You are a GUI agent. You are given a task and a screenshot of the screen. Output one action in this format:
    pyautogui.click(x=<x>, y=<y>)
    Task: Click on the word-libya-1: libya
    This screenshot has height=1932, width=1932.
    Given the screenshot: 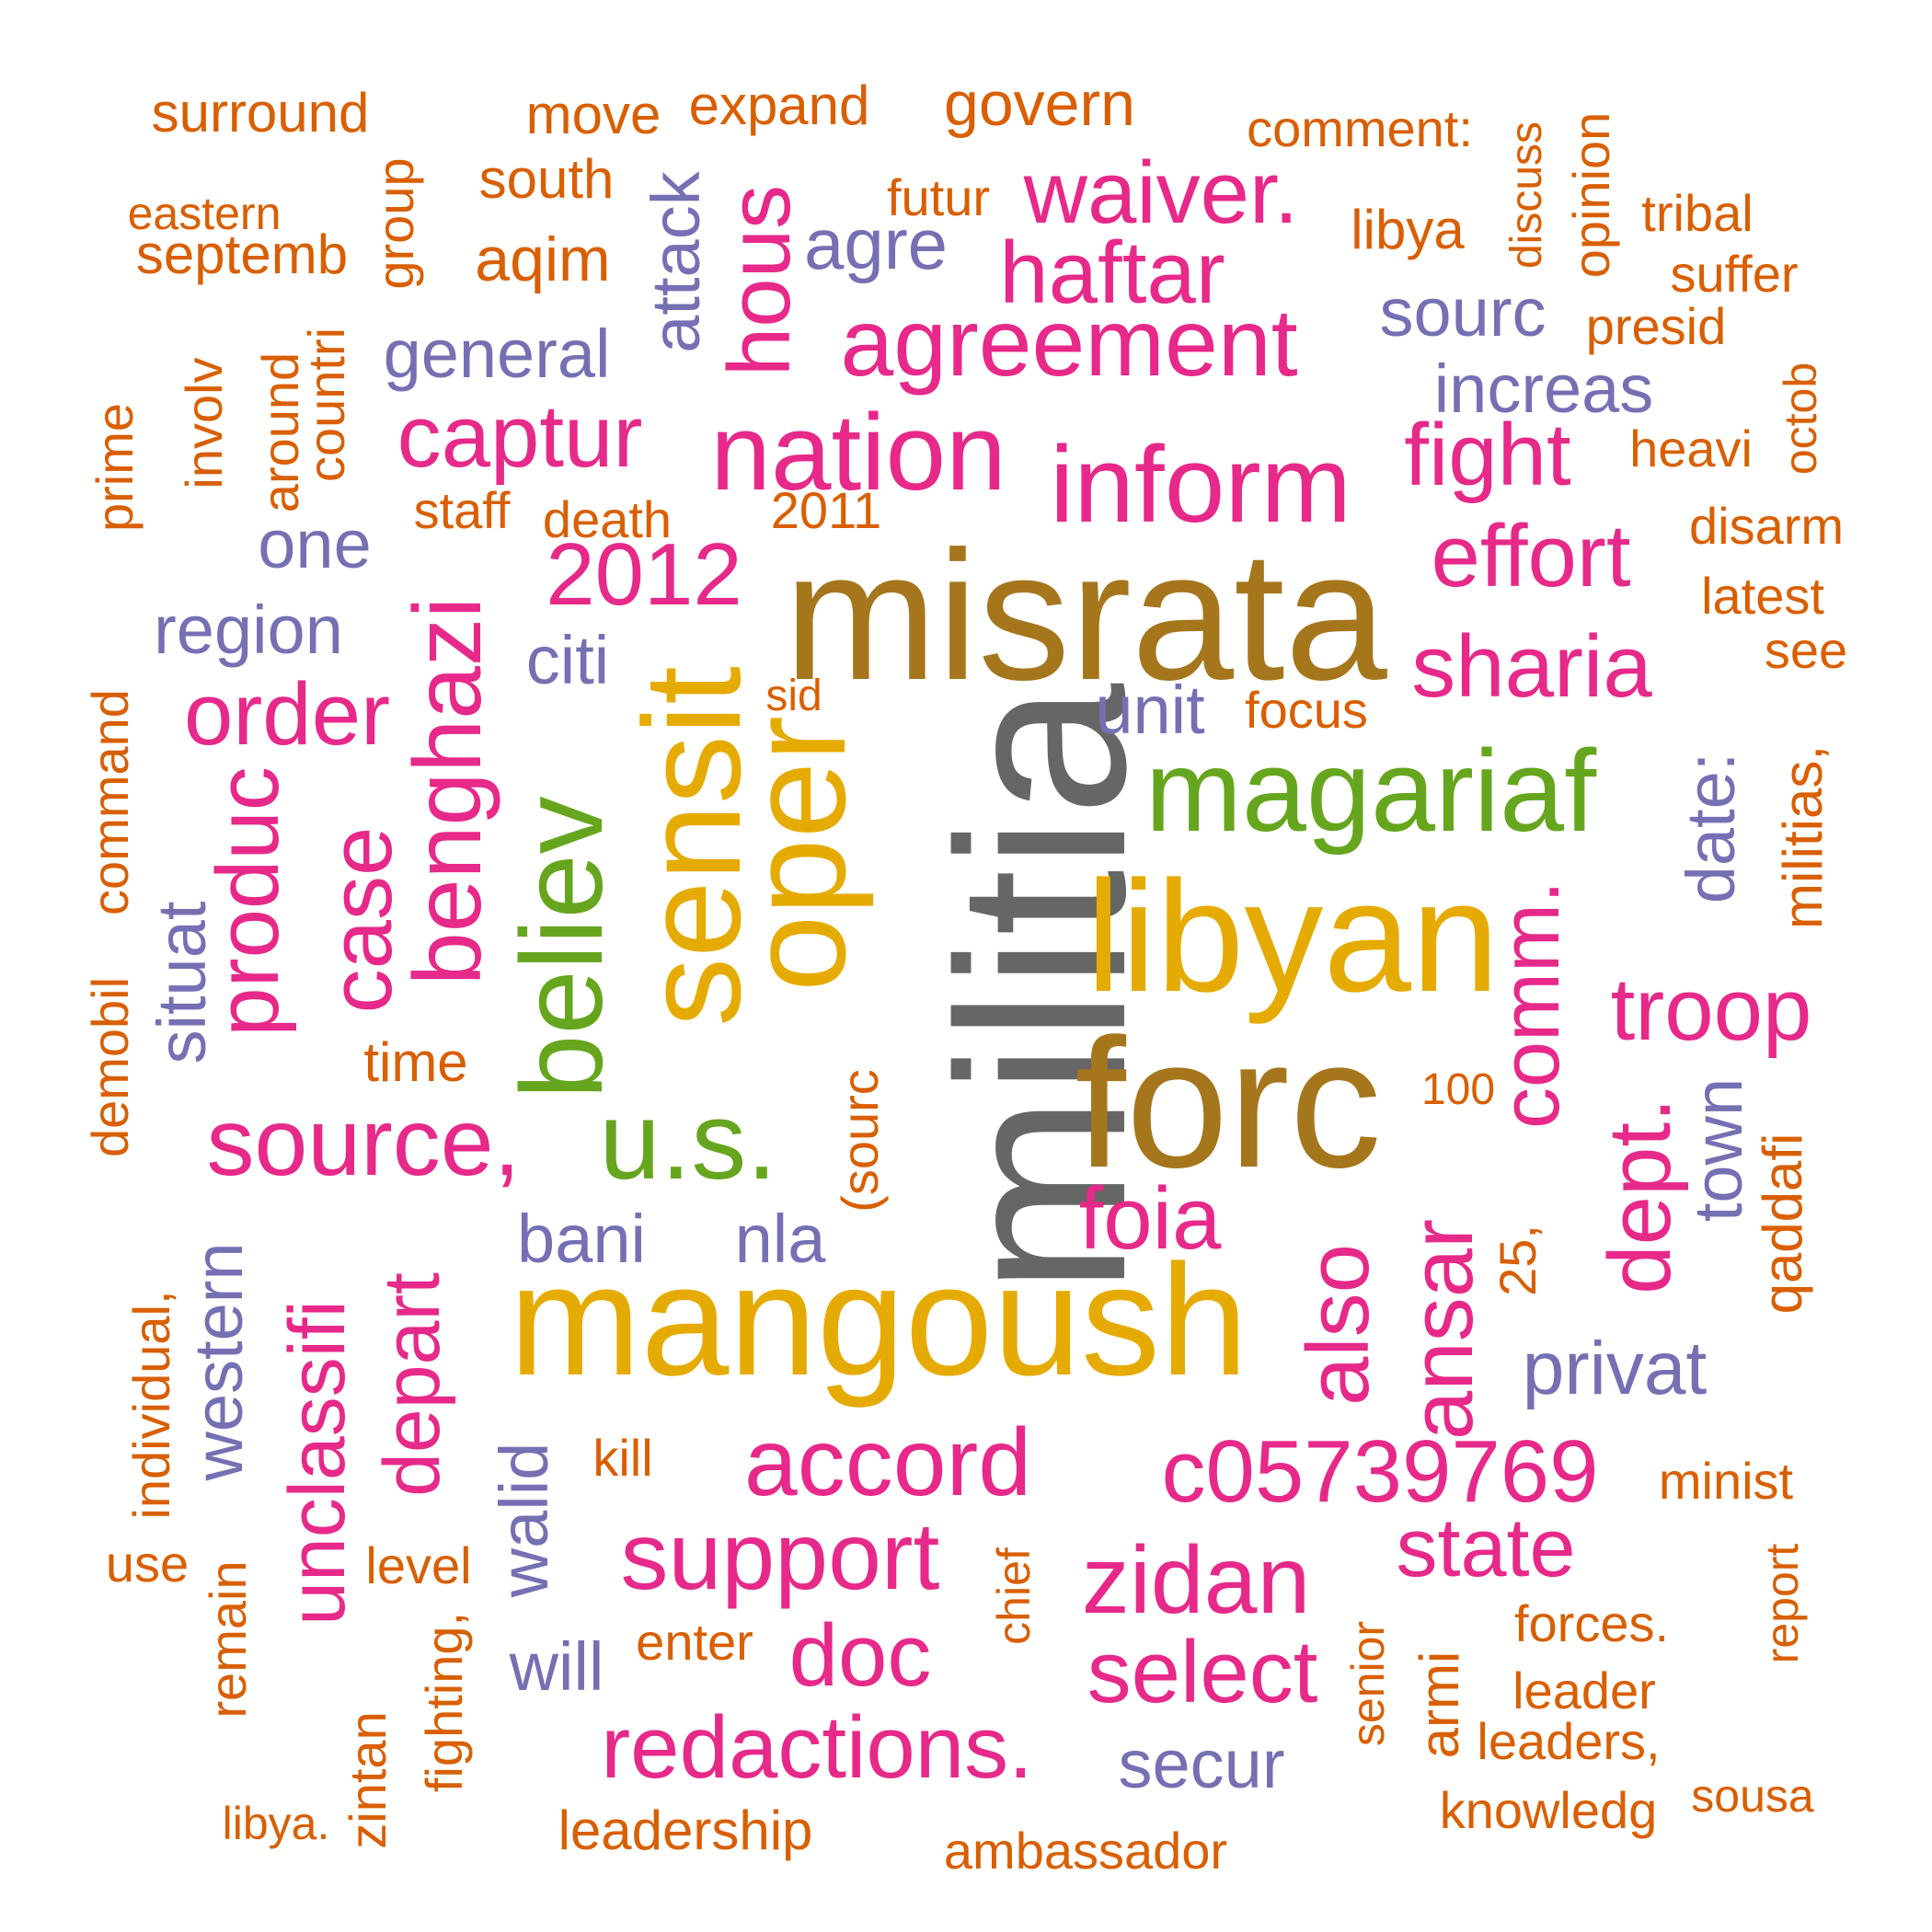 What is the action you would take?
    pyautogui.click(x=1408, y=229)
    